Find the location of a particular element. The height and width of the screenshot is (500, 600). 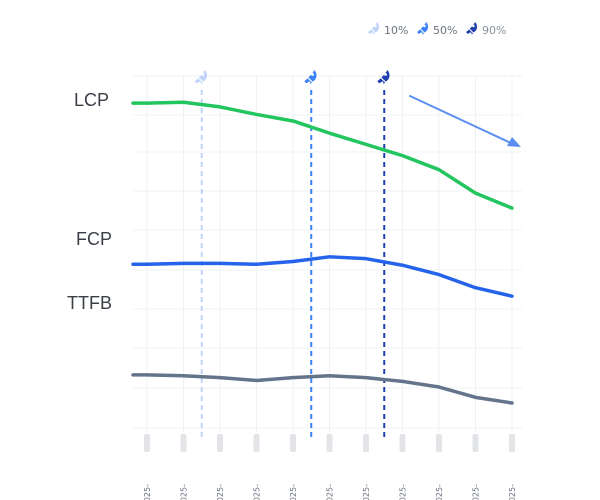

series-line-ttfb is located at coordinates (322, 389).